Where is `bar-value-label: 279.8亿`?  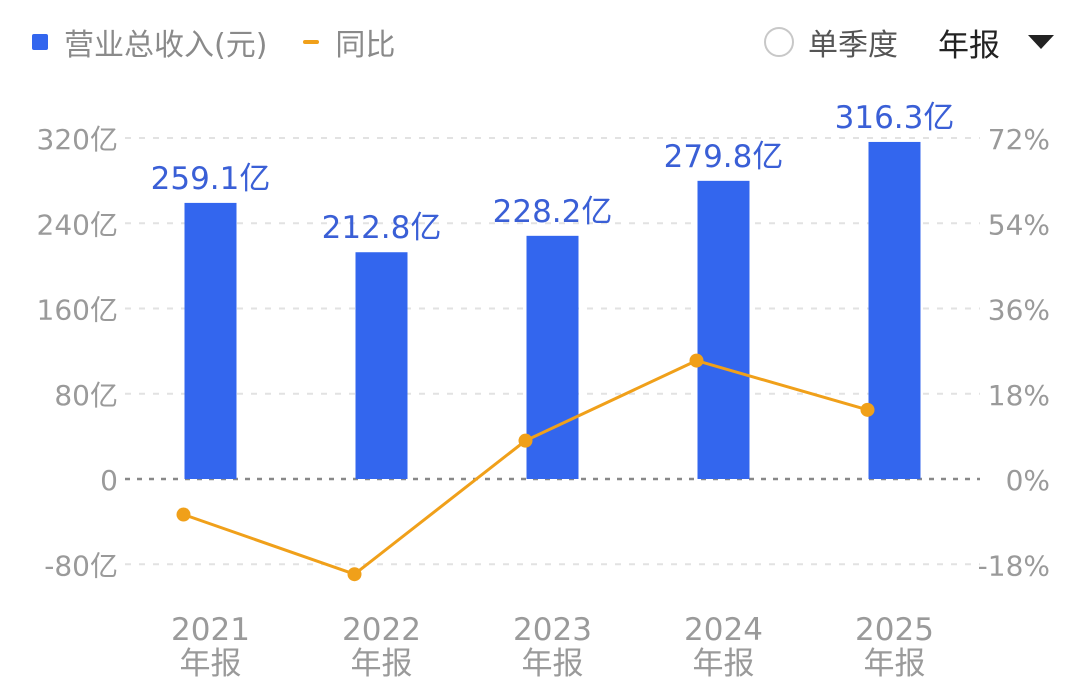 bar-value-label: 279.8亿 is located at coordinates (724, 157).